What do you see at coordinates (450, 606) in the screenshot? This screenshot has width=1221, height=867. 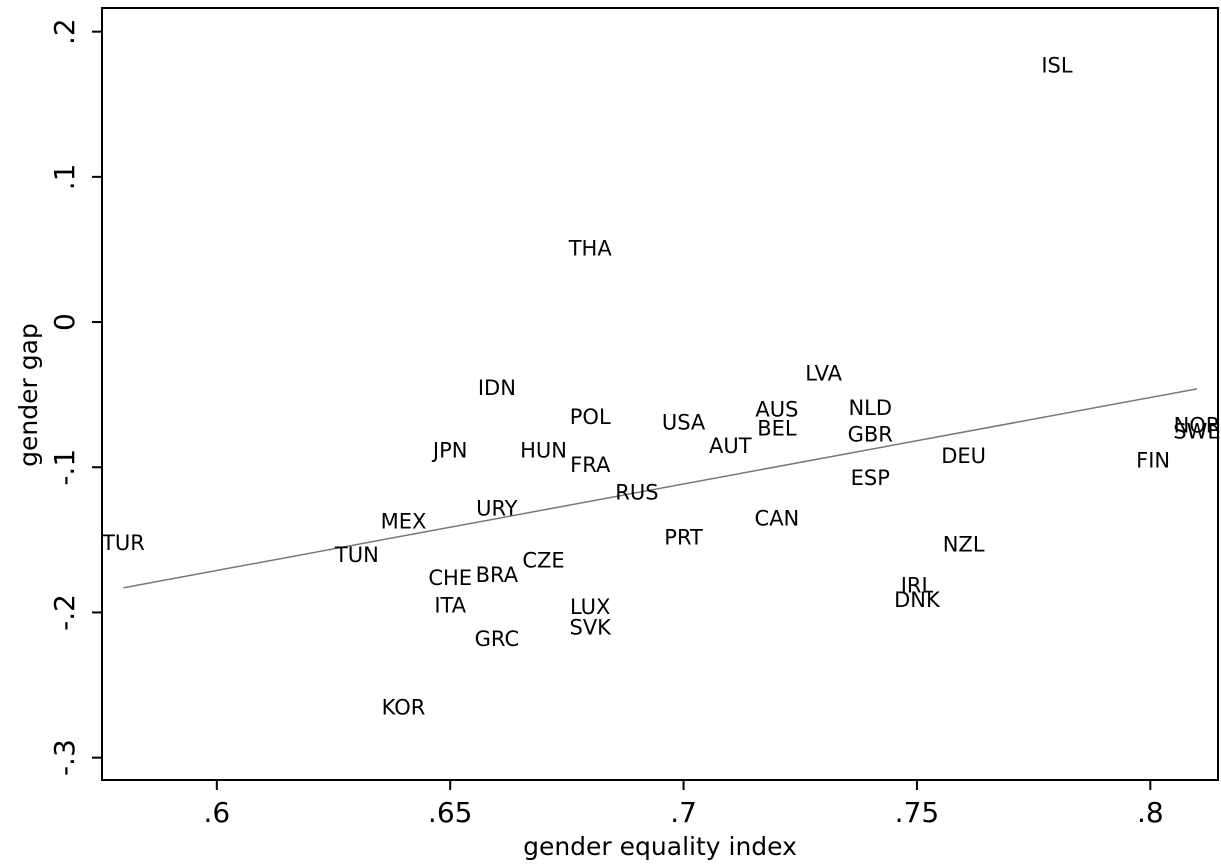 I see `point-label: ITA` at bounding box center [450, 606].